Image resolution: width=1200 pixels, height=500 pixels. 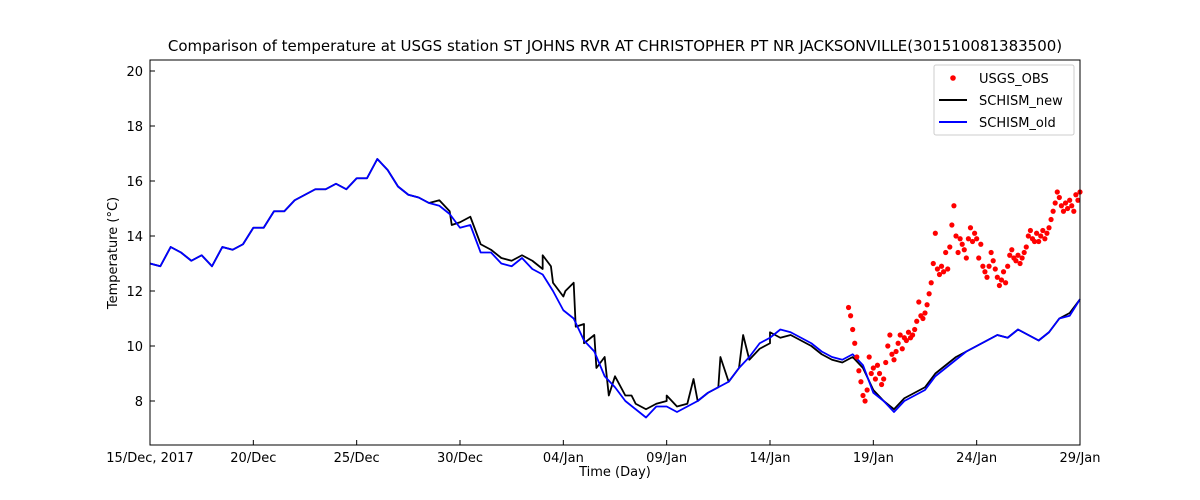 I want to click on y-tick-label: 16, so click(x=134, y=182).